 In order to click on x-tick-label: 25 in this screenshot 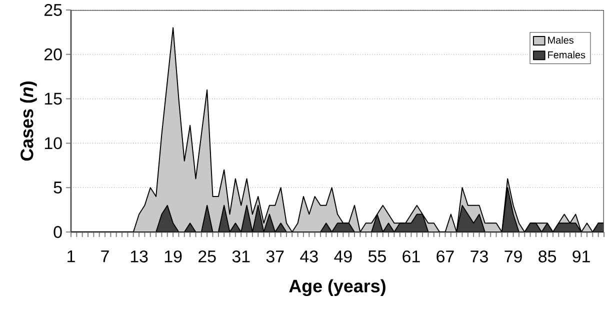, I will do `click(207, 256)`.